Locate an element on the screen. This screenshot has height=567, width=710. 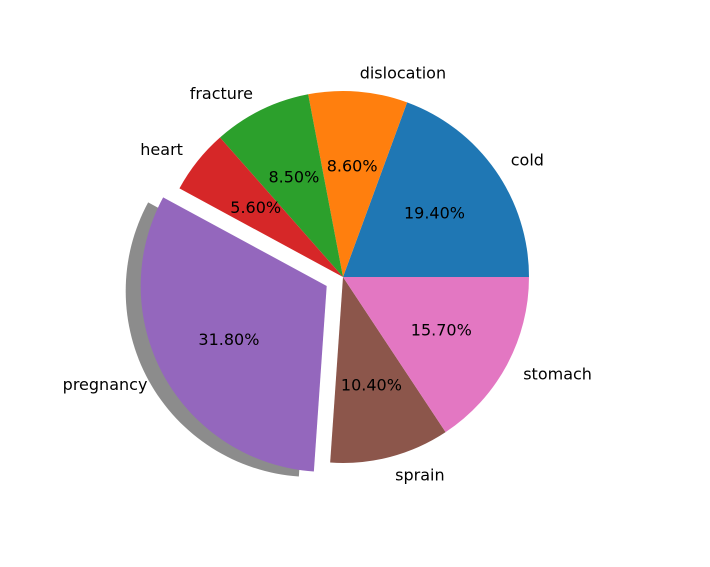
category-label-dislocation: dislocation is located at coordinates (403, 73).